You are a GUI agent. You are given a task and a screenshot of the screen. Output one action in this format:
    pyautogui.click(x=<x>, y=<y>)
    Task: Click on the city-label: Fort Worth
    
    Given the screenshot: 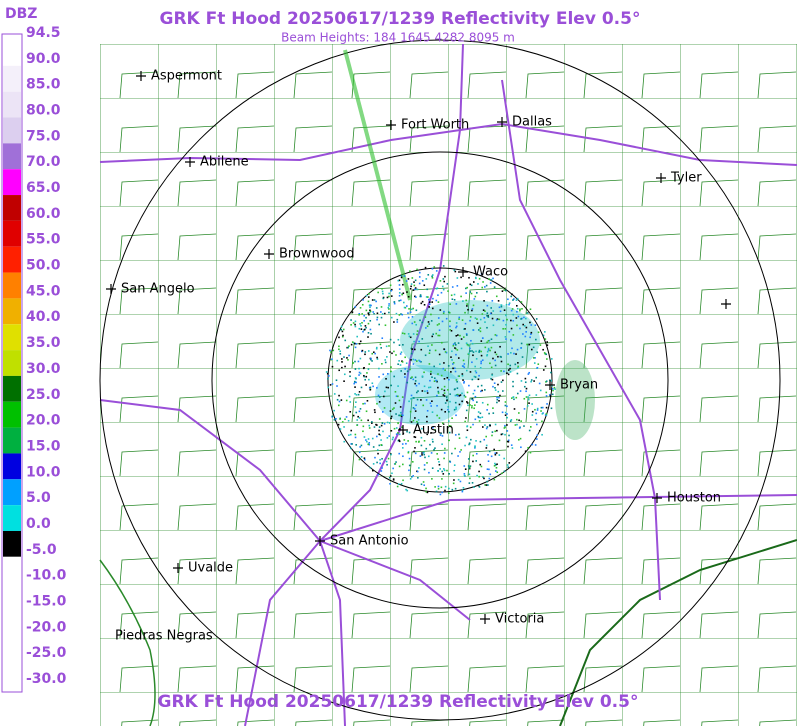 What is the action you would take?
    pyautogui.click(x=435, y=125)
    